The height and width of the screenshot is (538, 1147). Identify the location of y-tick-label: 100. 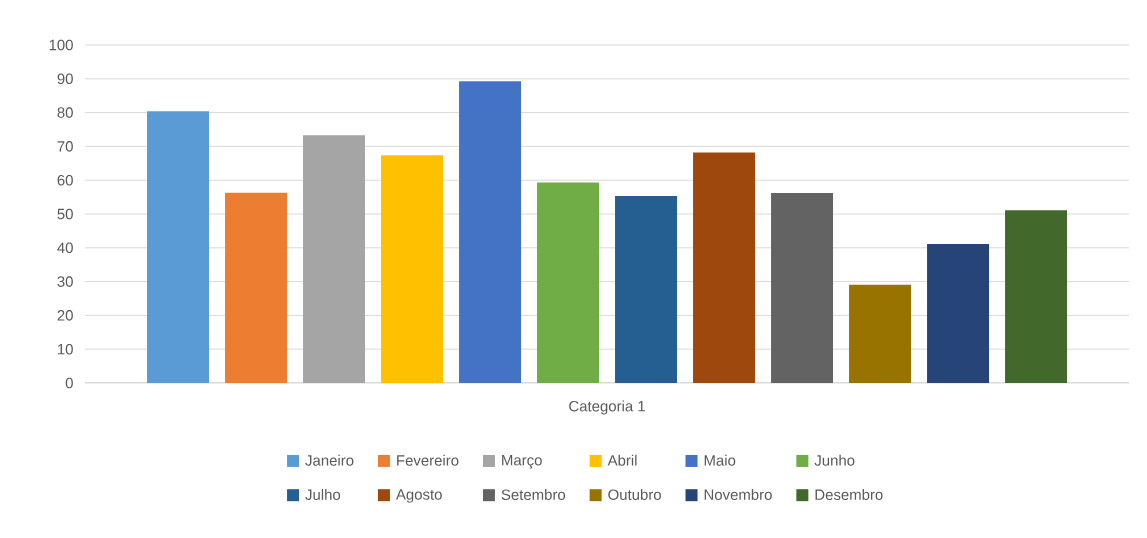
(61, 45).